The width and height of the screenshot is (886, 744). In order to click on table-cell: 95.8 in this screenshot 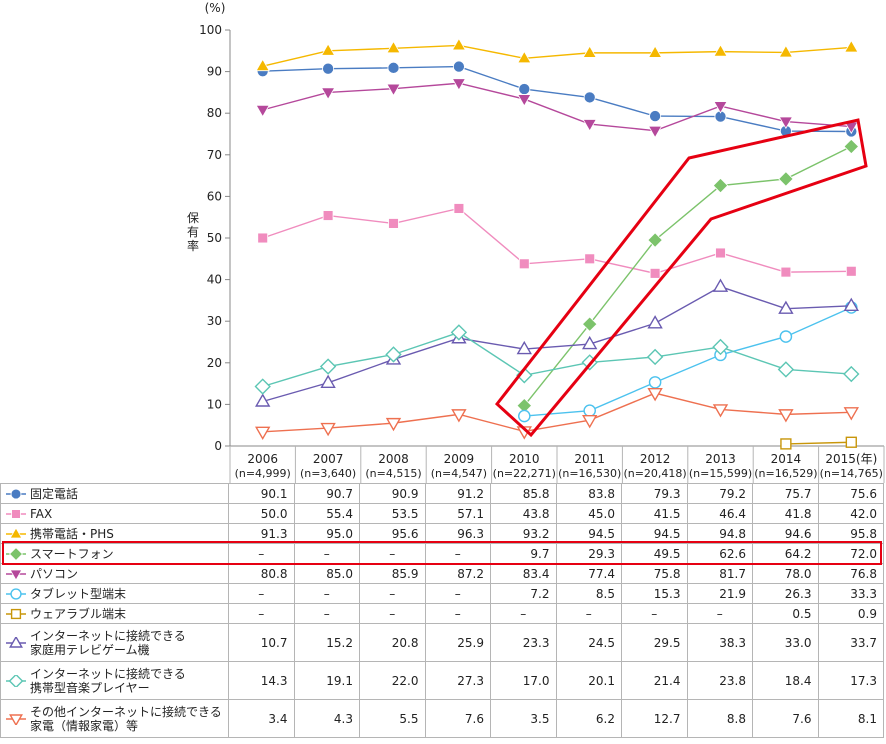, I will do `click(850, 533)`.